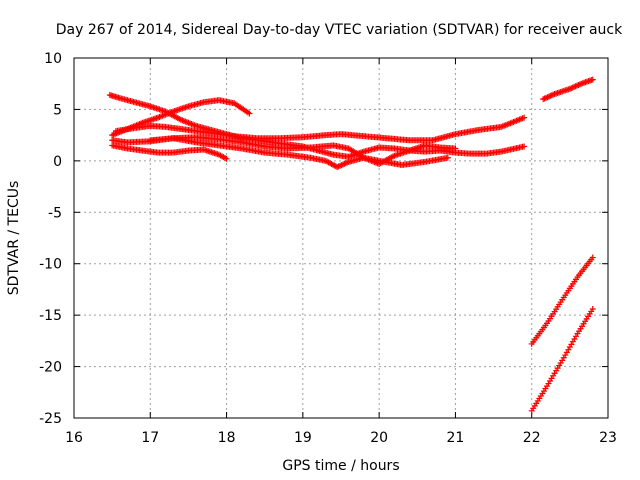 This screenshot has height=480, width=640. I want to click on y-axis-label: SDTVAR / TECUs, so click(14, 238).